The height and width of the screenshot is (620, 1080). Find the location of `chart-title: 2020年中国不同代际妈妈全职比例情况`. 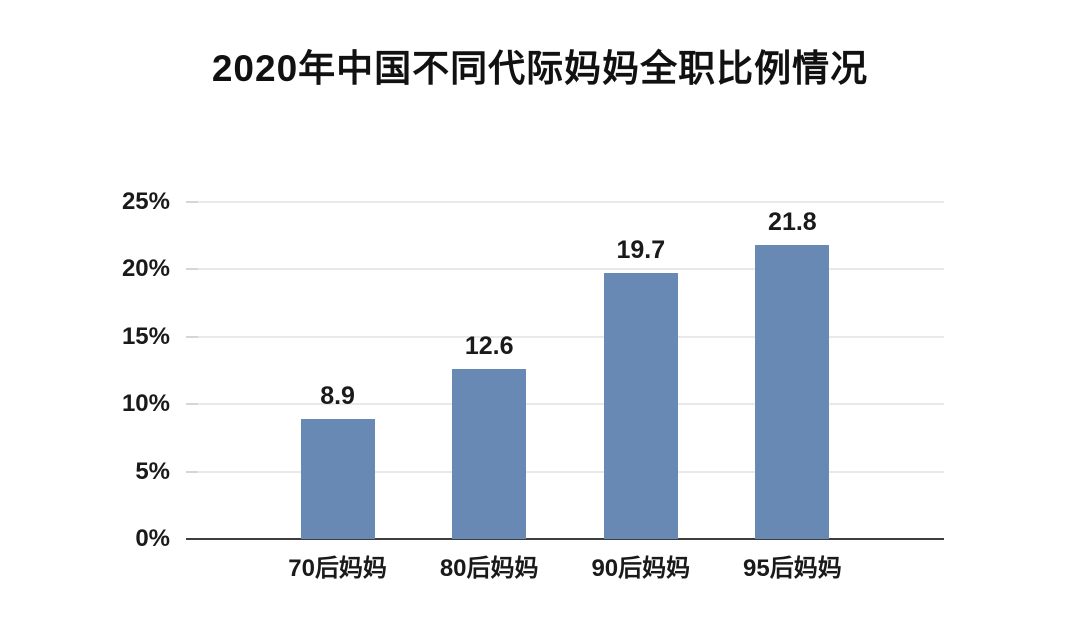

chart-title: 2020年中国不同代际妈妈全职比例情况 is located at coordinates (540, 68).